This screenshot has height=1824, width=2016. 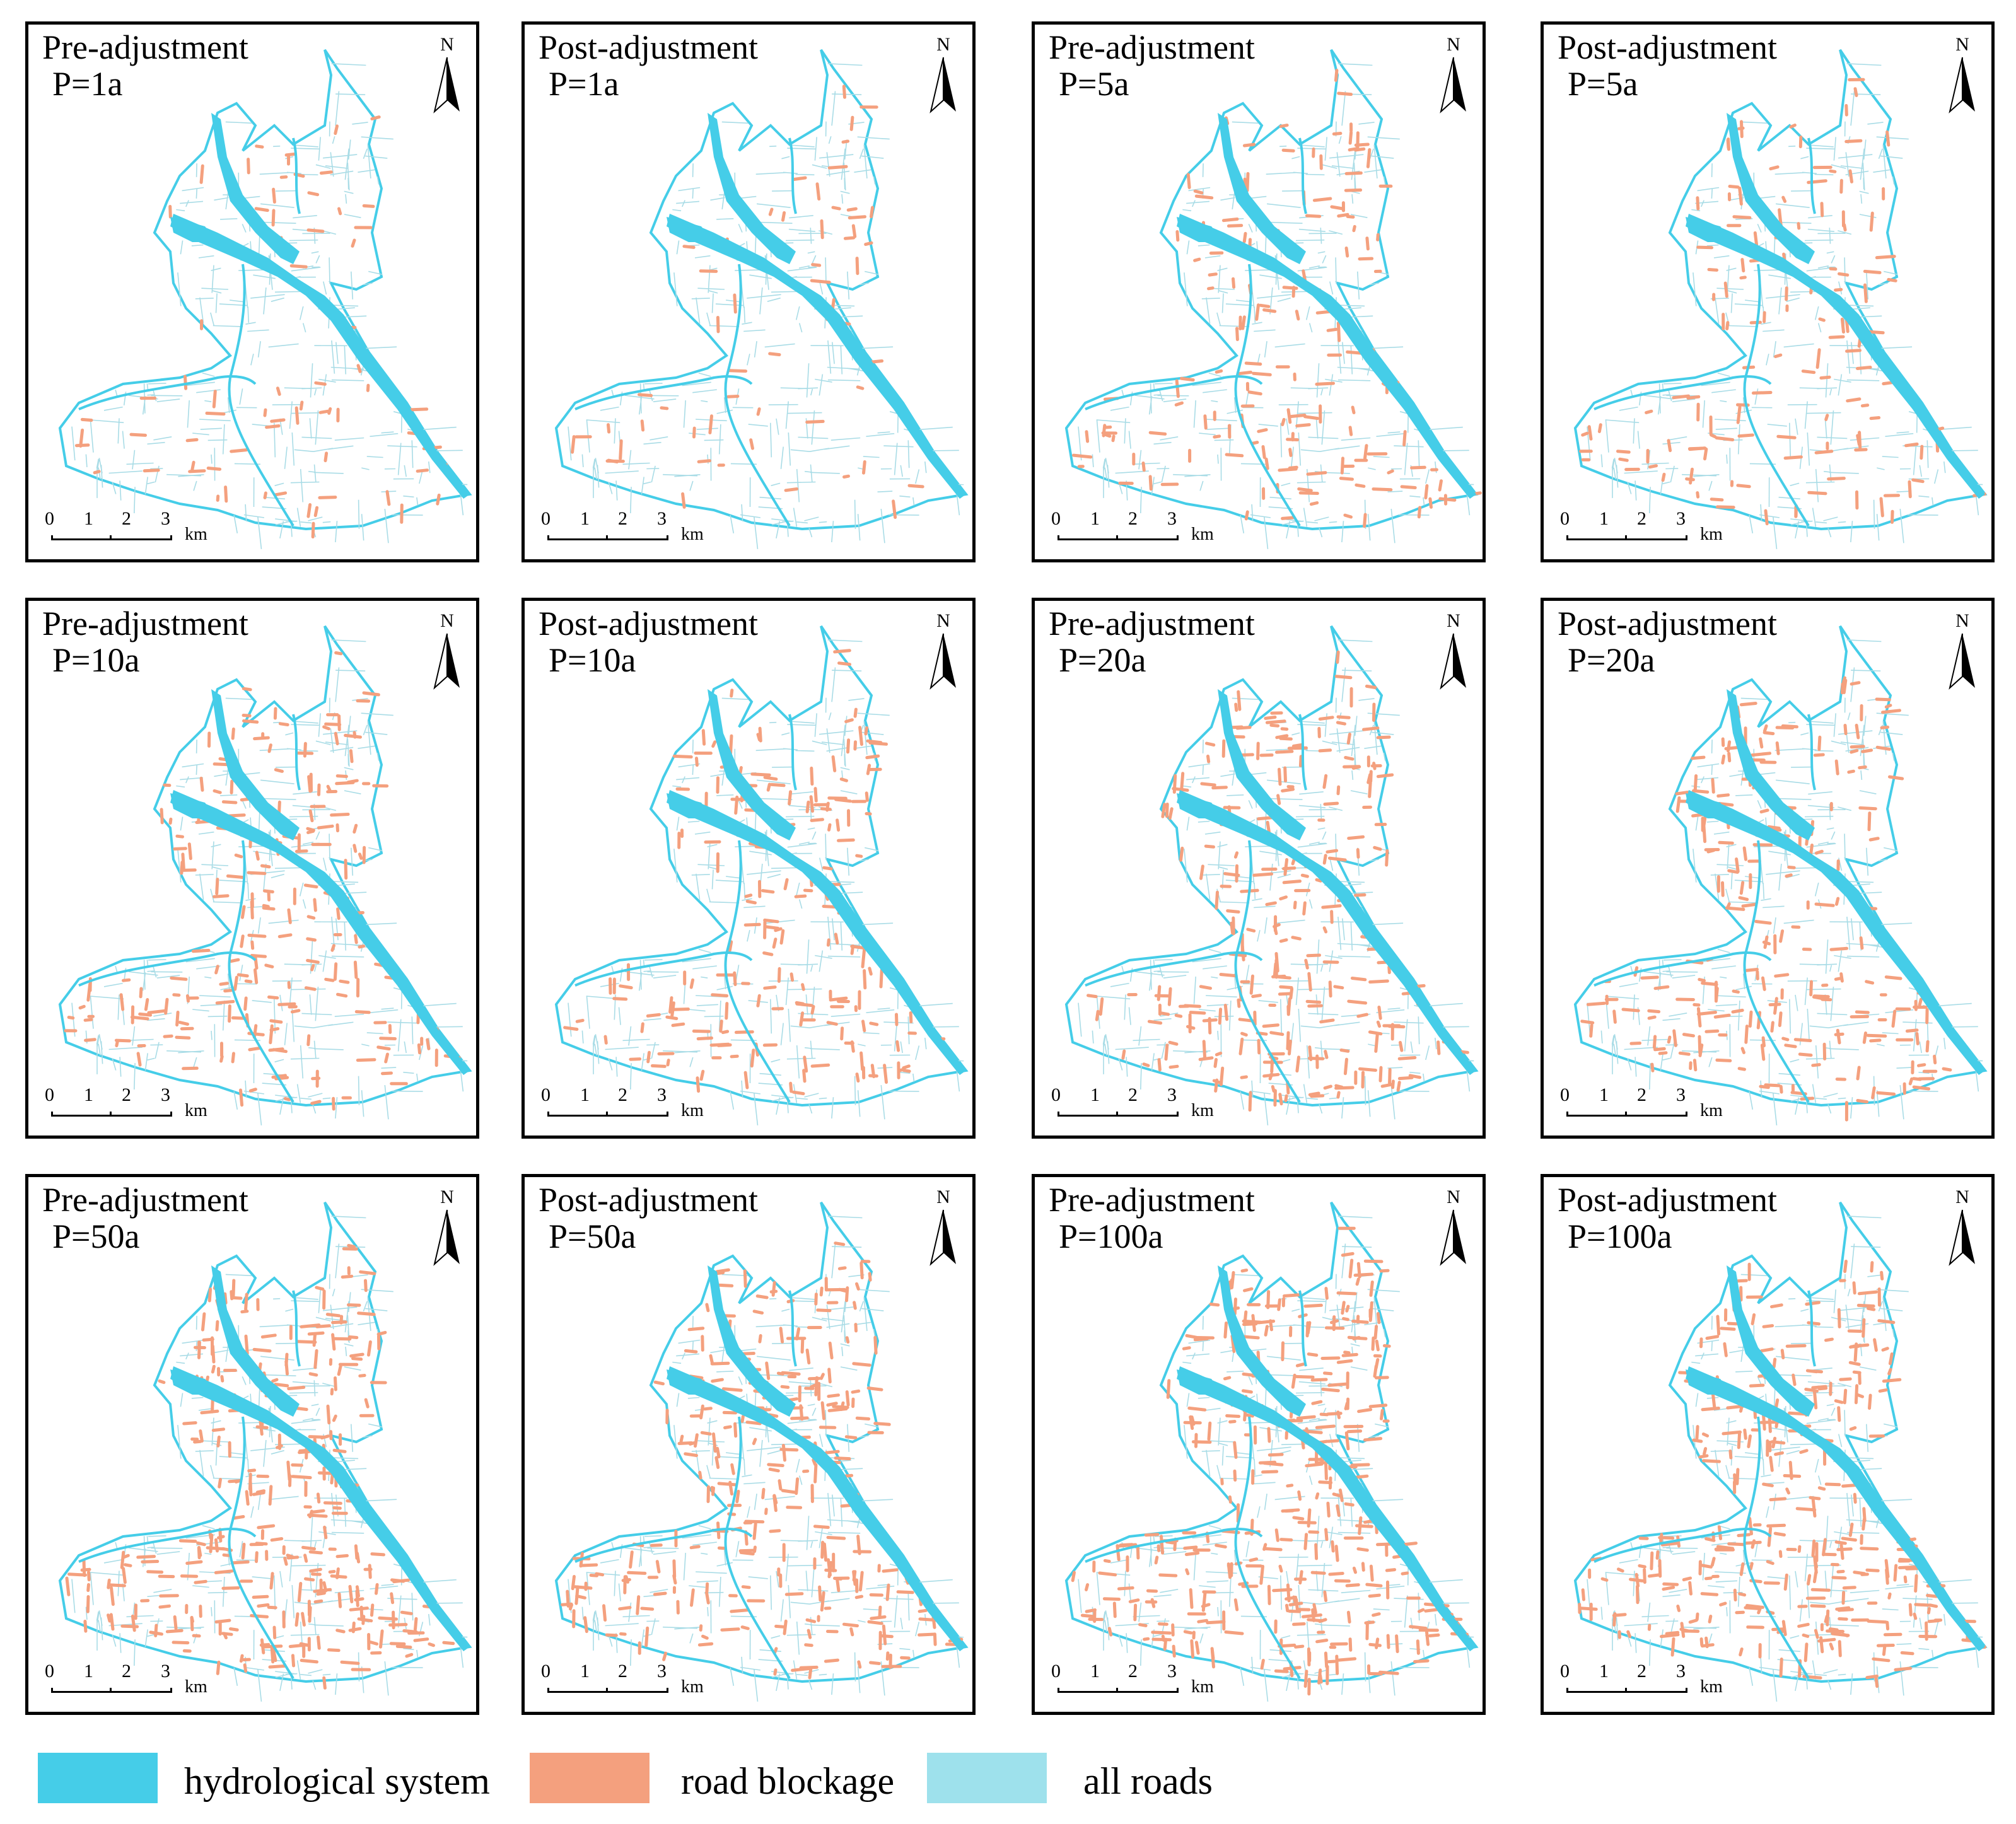 I want to click on scale-bar: 0 1 2 3 km, so click(x=124, y=1683).